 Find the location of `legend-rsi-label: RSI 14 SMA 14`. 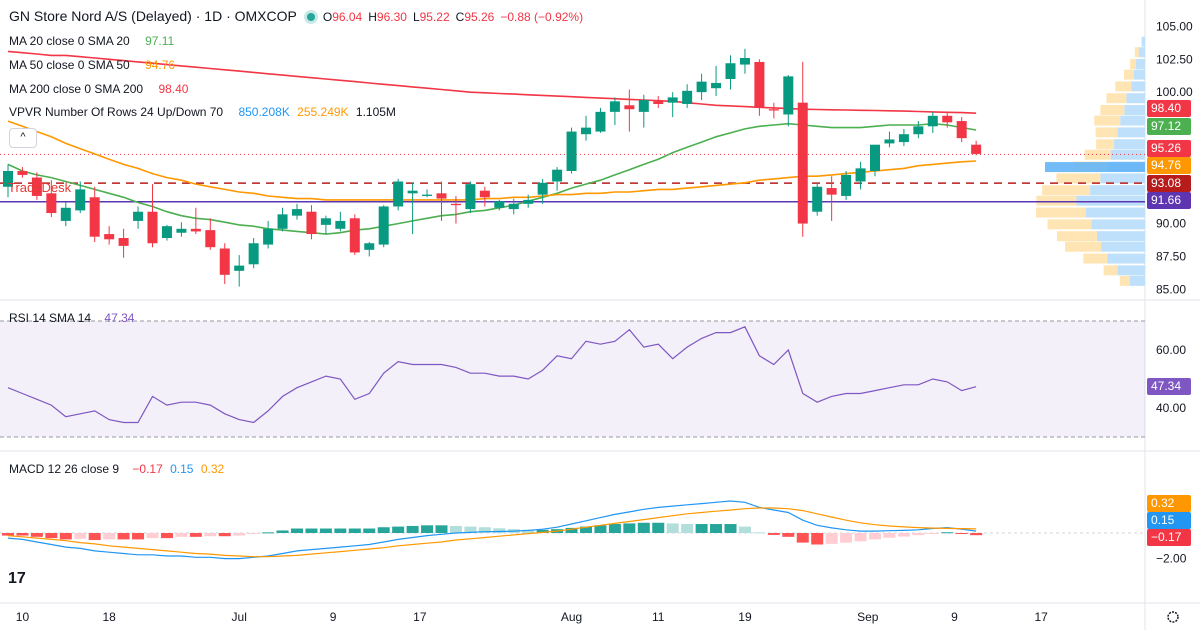

legend-rsi-label: RSI 14 SMA 14 is located at coordinates (50, 318).